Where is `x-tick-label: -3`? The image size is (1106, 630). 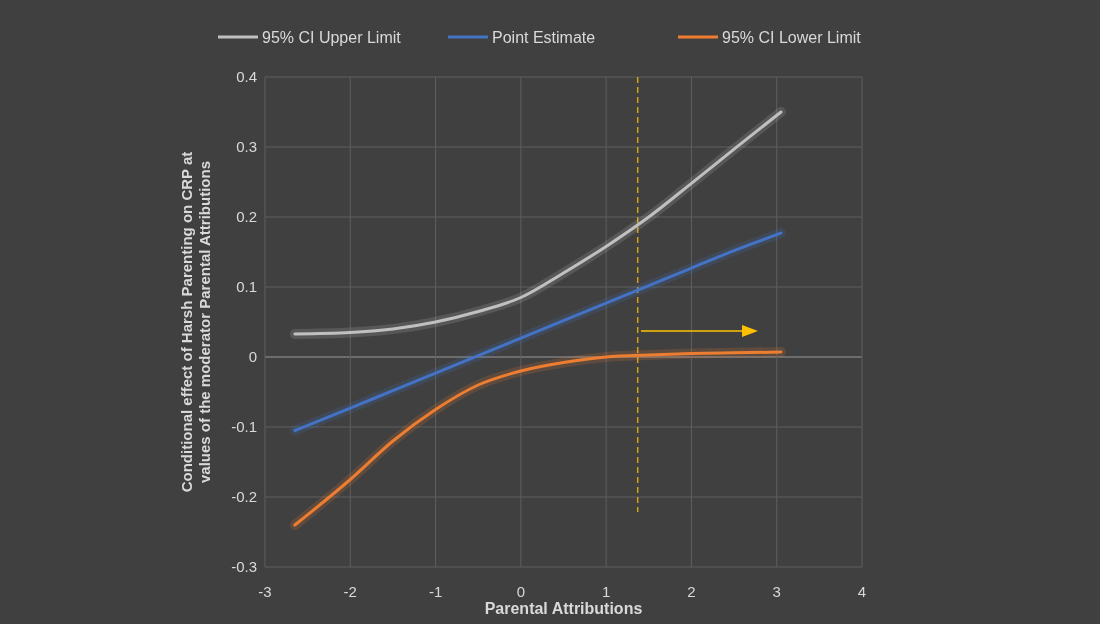
x-tick-label: -3 is located at coordinates (265, 591).